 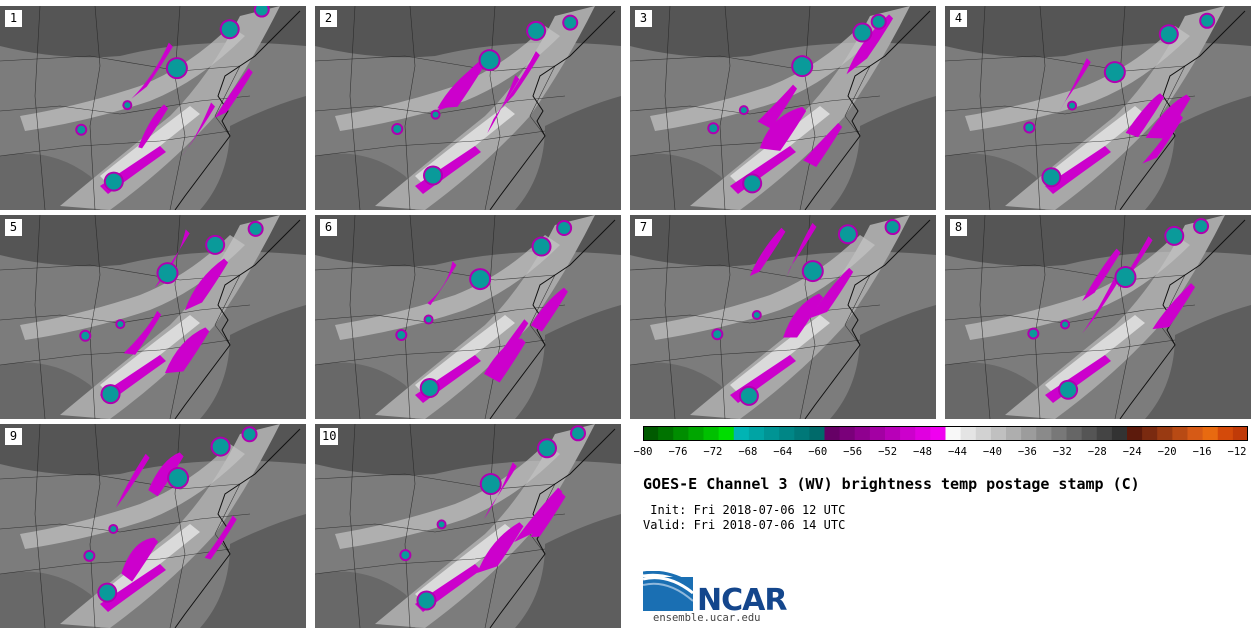 What do you see at coordinates (887, 452) in the screenshot?
I see `colorbar-tick-label: −52` at bounding box center [887, 452].